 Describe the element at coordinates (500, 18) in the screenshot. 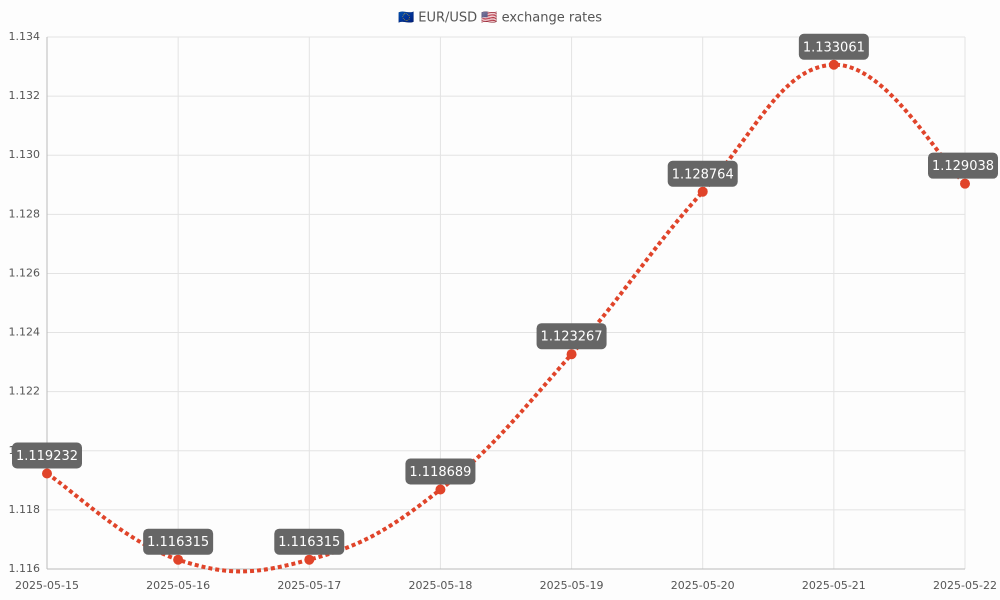

I see `chart-title: 🇪🇺 EUR/USD 🇺🇸 exchange rates` at that location.